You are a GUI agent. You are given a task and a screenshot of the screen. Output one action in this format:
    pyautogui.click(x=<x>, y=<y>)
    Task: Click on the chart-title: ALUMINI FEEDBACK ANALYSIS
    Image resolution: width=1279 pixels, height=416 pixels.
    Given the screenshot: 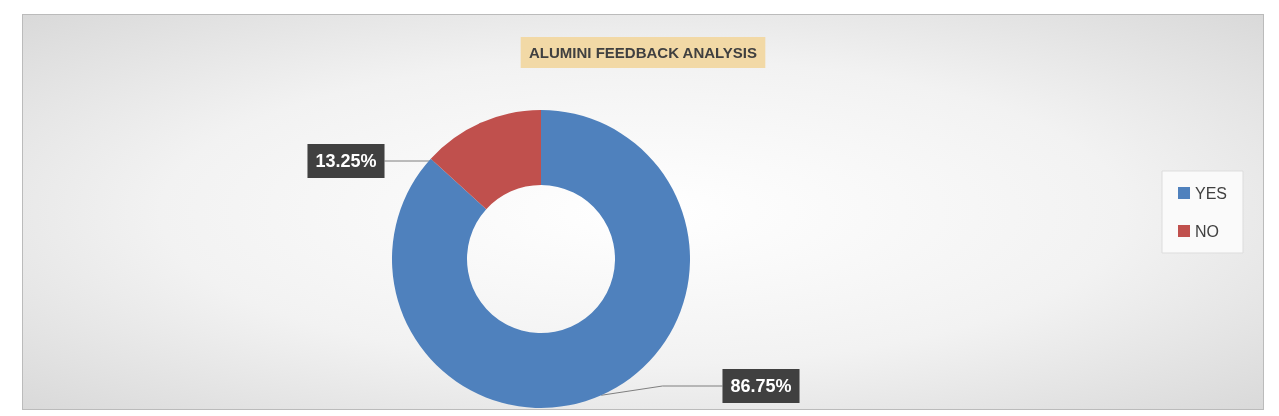 What is the action you would take?
    pyautogui.click(x=643, y=52)
    